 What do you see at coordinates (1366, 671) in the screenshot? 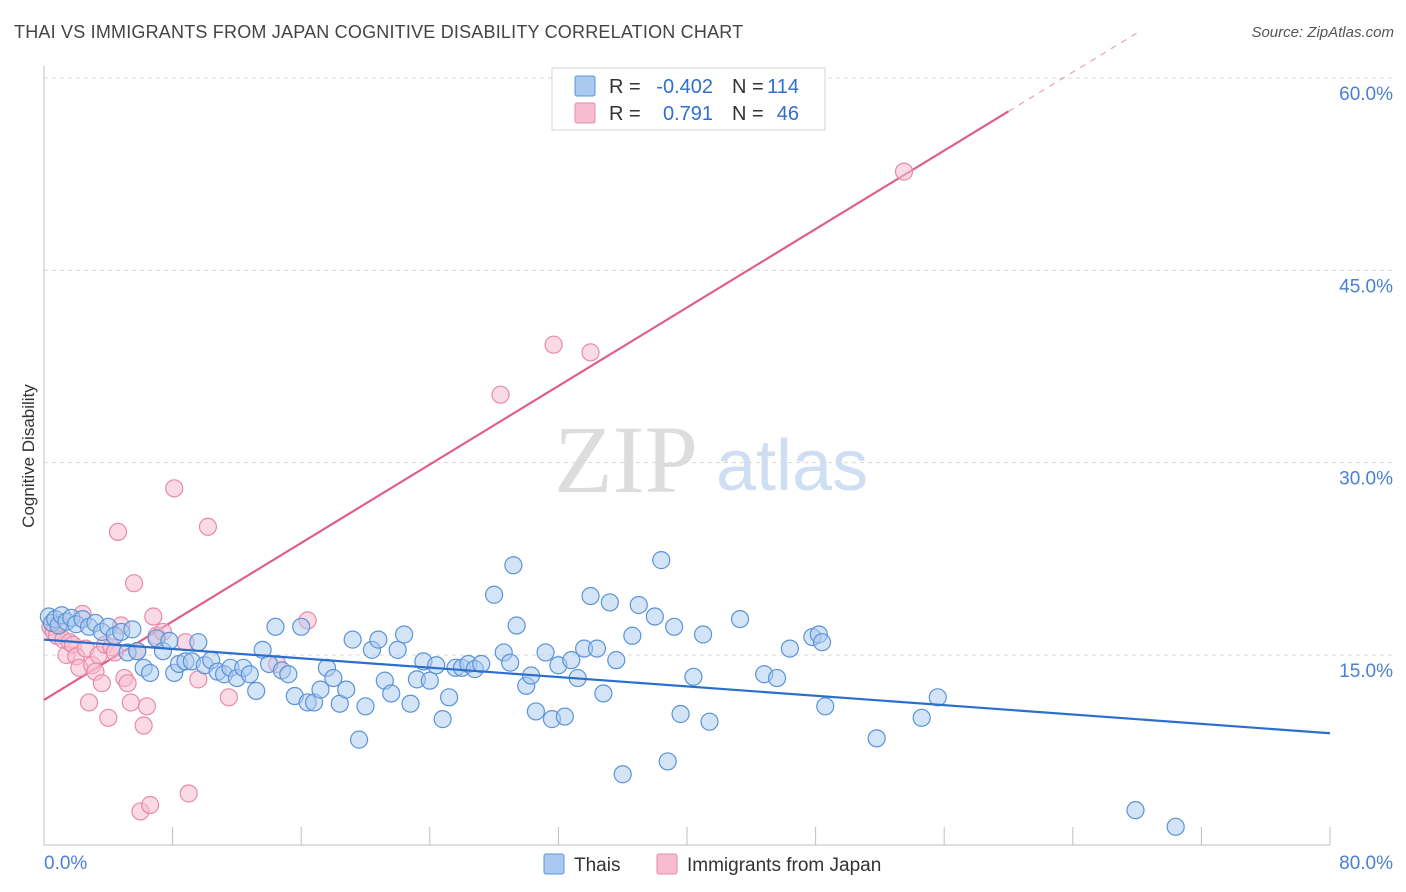
I see `y-tick-label-15: 15.0%` at bounding box center [1366, 671].